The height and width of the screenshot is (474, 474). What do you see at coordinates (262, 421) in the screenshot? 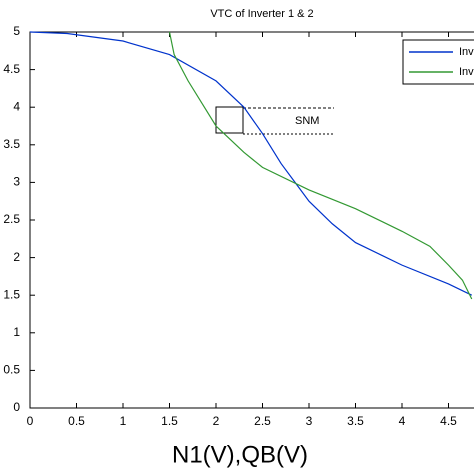
I see `x-tick-label: 2.5` at bounding box center [262, 421].